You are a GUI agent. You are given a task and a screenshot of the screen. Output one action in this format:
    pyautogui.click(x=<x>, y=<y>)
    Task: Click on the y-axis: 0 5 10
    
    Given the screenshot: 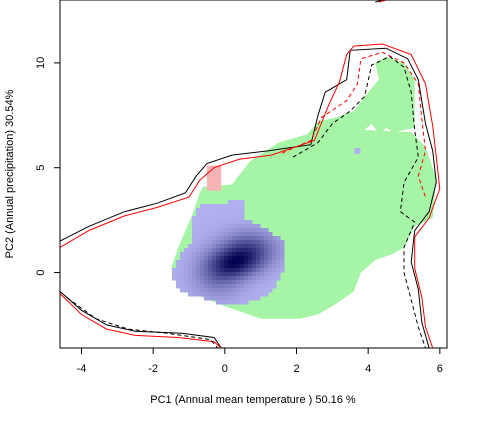 What is the action you would take?
    pyautogui.click(x=48, y=166)
    